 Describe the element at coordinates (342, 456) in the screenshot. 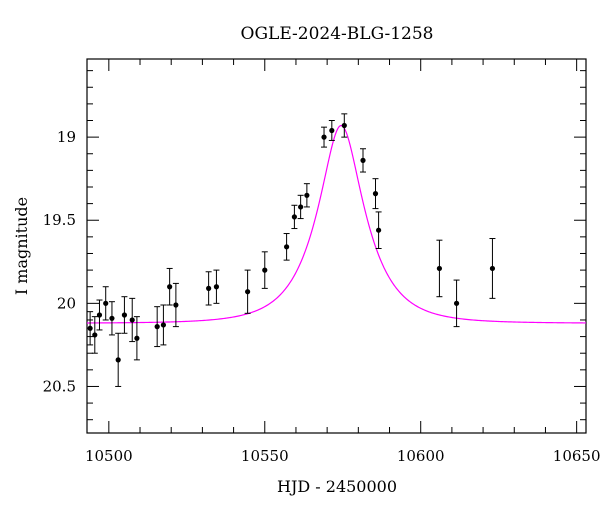

I see `x-tick-labels: 10500 10550 10600 10650` at that location.